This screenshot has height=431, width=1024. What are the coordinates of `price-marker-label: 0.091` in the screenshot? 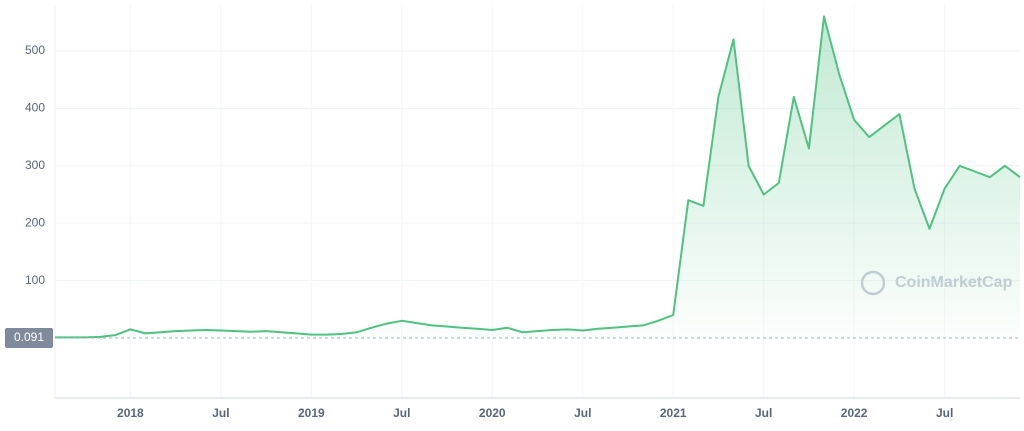 It's located at (29, 337).